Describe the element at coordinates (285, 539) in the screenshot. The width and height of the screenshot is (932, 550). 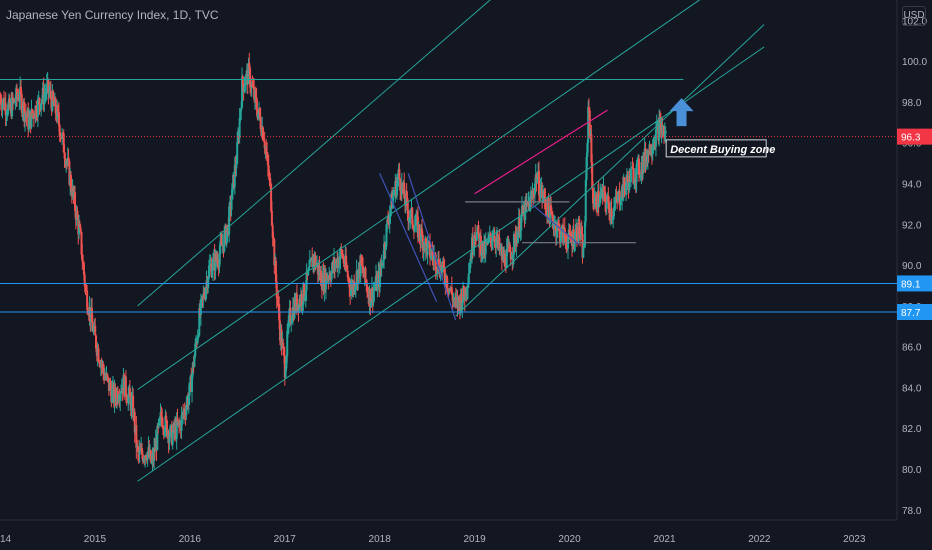
I see `time-tick-label: 2017` at that location.